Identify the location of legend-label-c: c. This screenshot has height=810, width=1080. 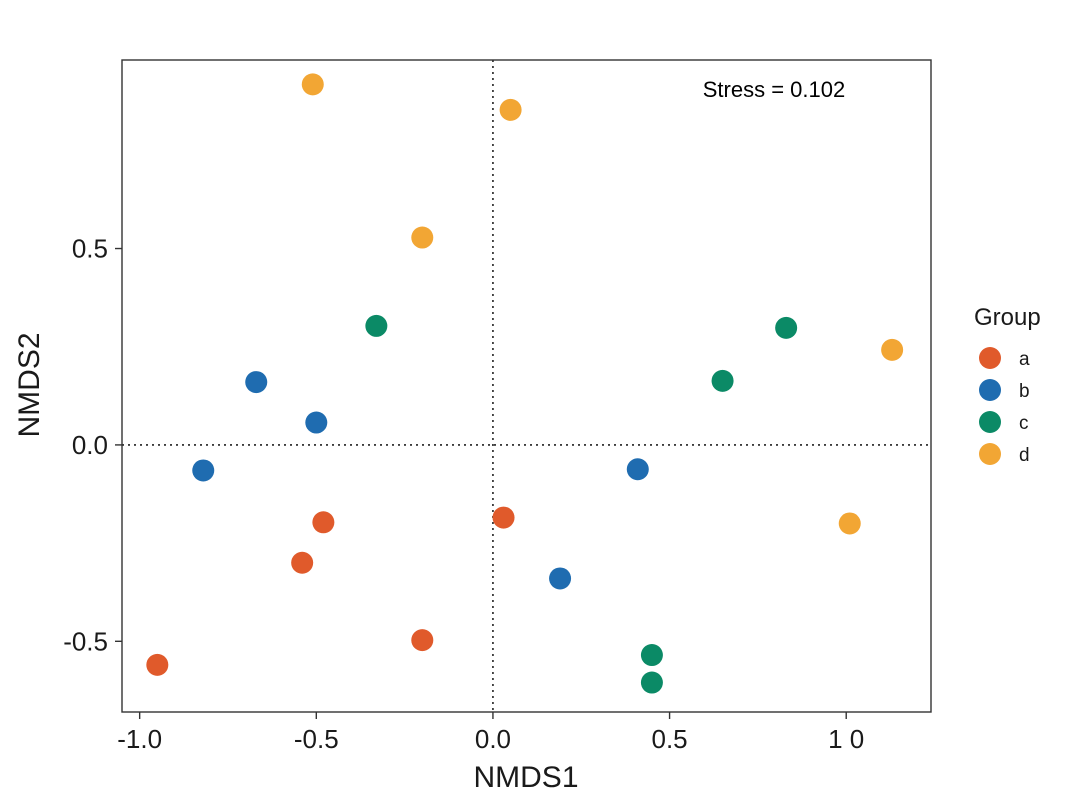
(1024, 423).